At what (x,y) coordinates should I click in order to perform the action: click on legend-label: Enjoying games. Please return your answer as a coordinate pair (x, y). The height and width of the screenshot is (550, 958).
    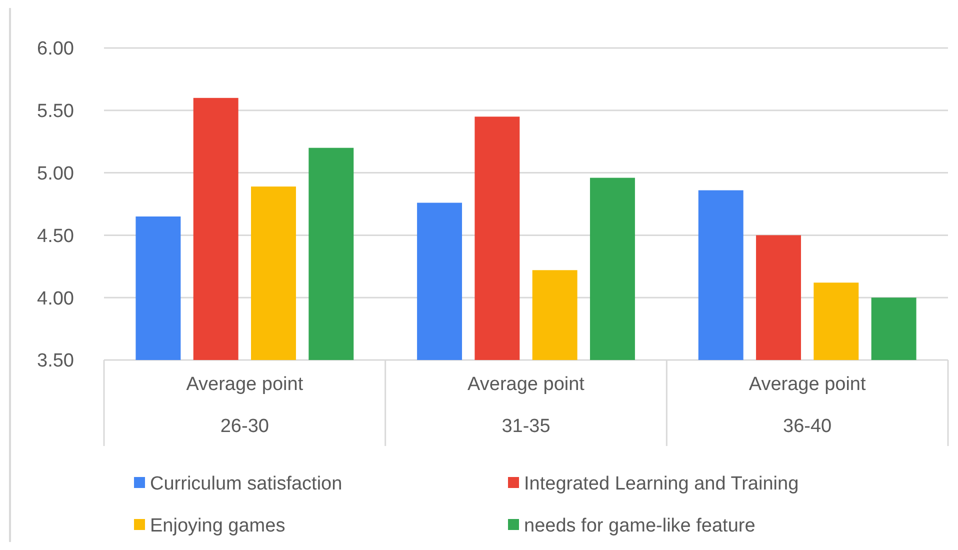
    Looking at the image, I should click on (218, 526).